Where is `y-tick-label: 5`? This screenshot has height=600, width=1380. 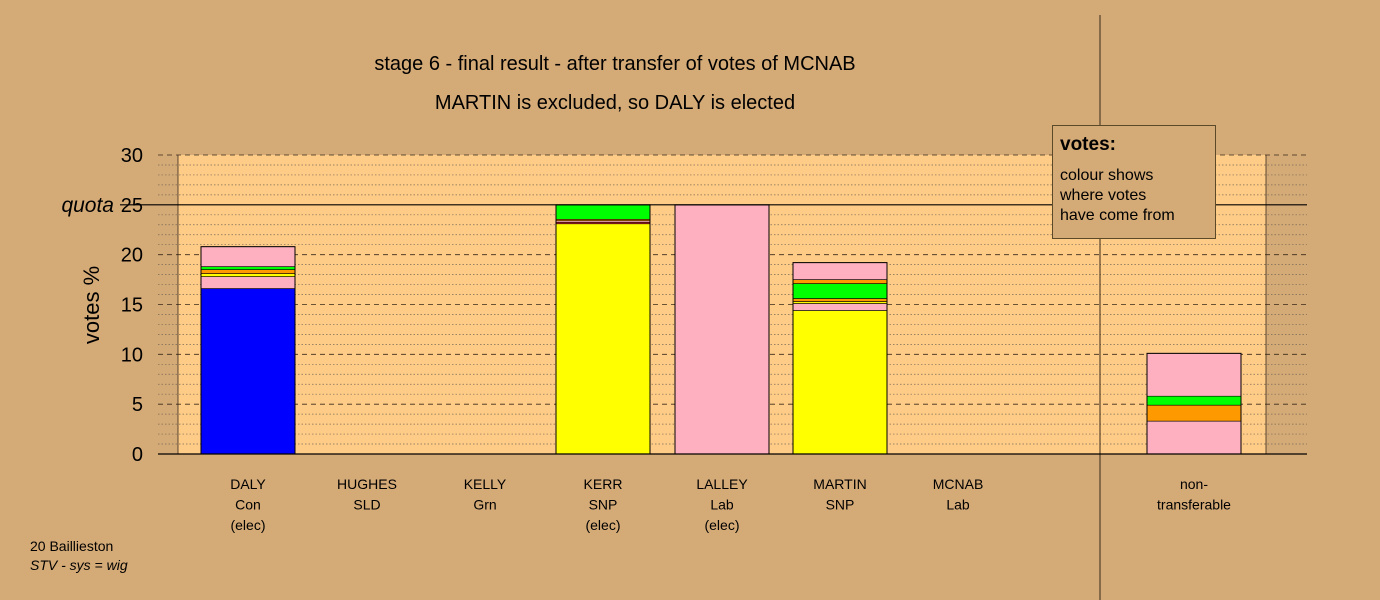
y-tick-label: 5 is located at coordinates (137, 405).